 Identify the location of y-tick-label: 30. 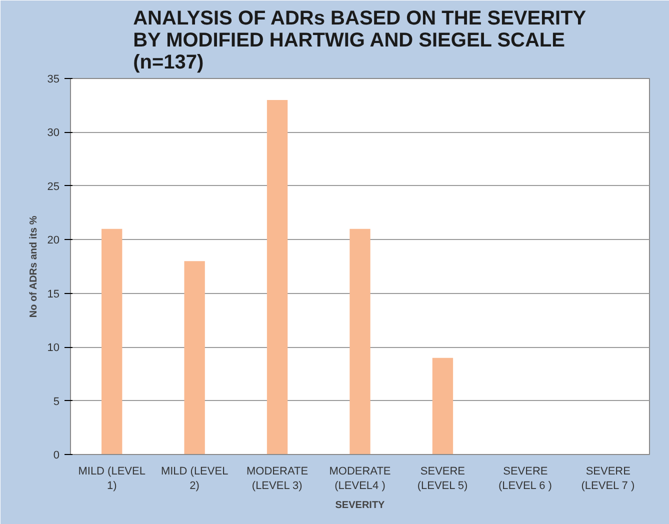
(53, 133).